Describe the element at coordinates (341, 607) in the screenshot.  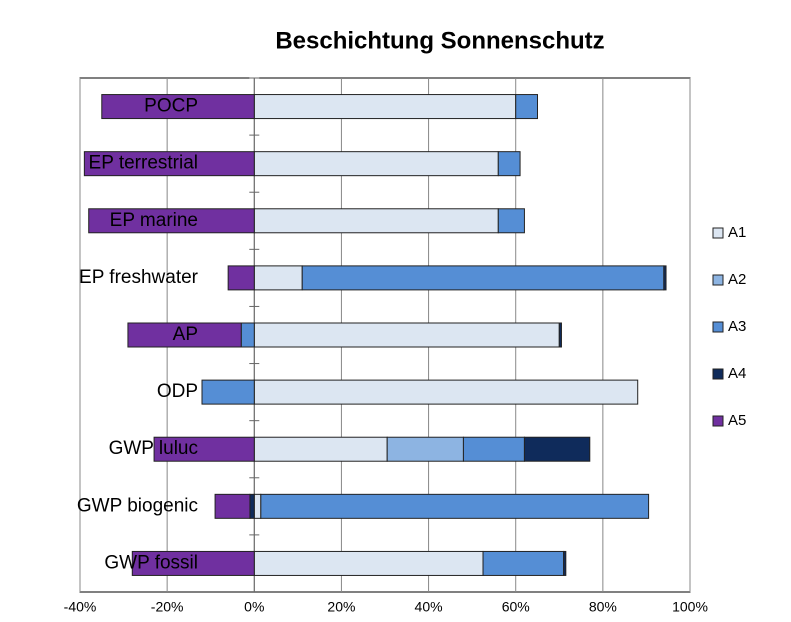
I see `x-tick-label: 20%` at that location.